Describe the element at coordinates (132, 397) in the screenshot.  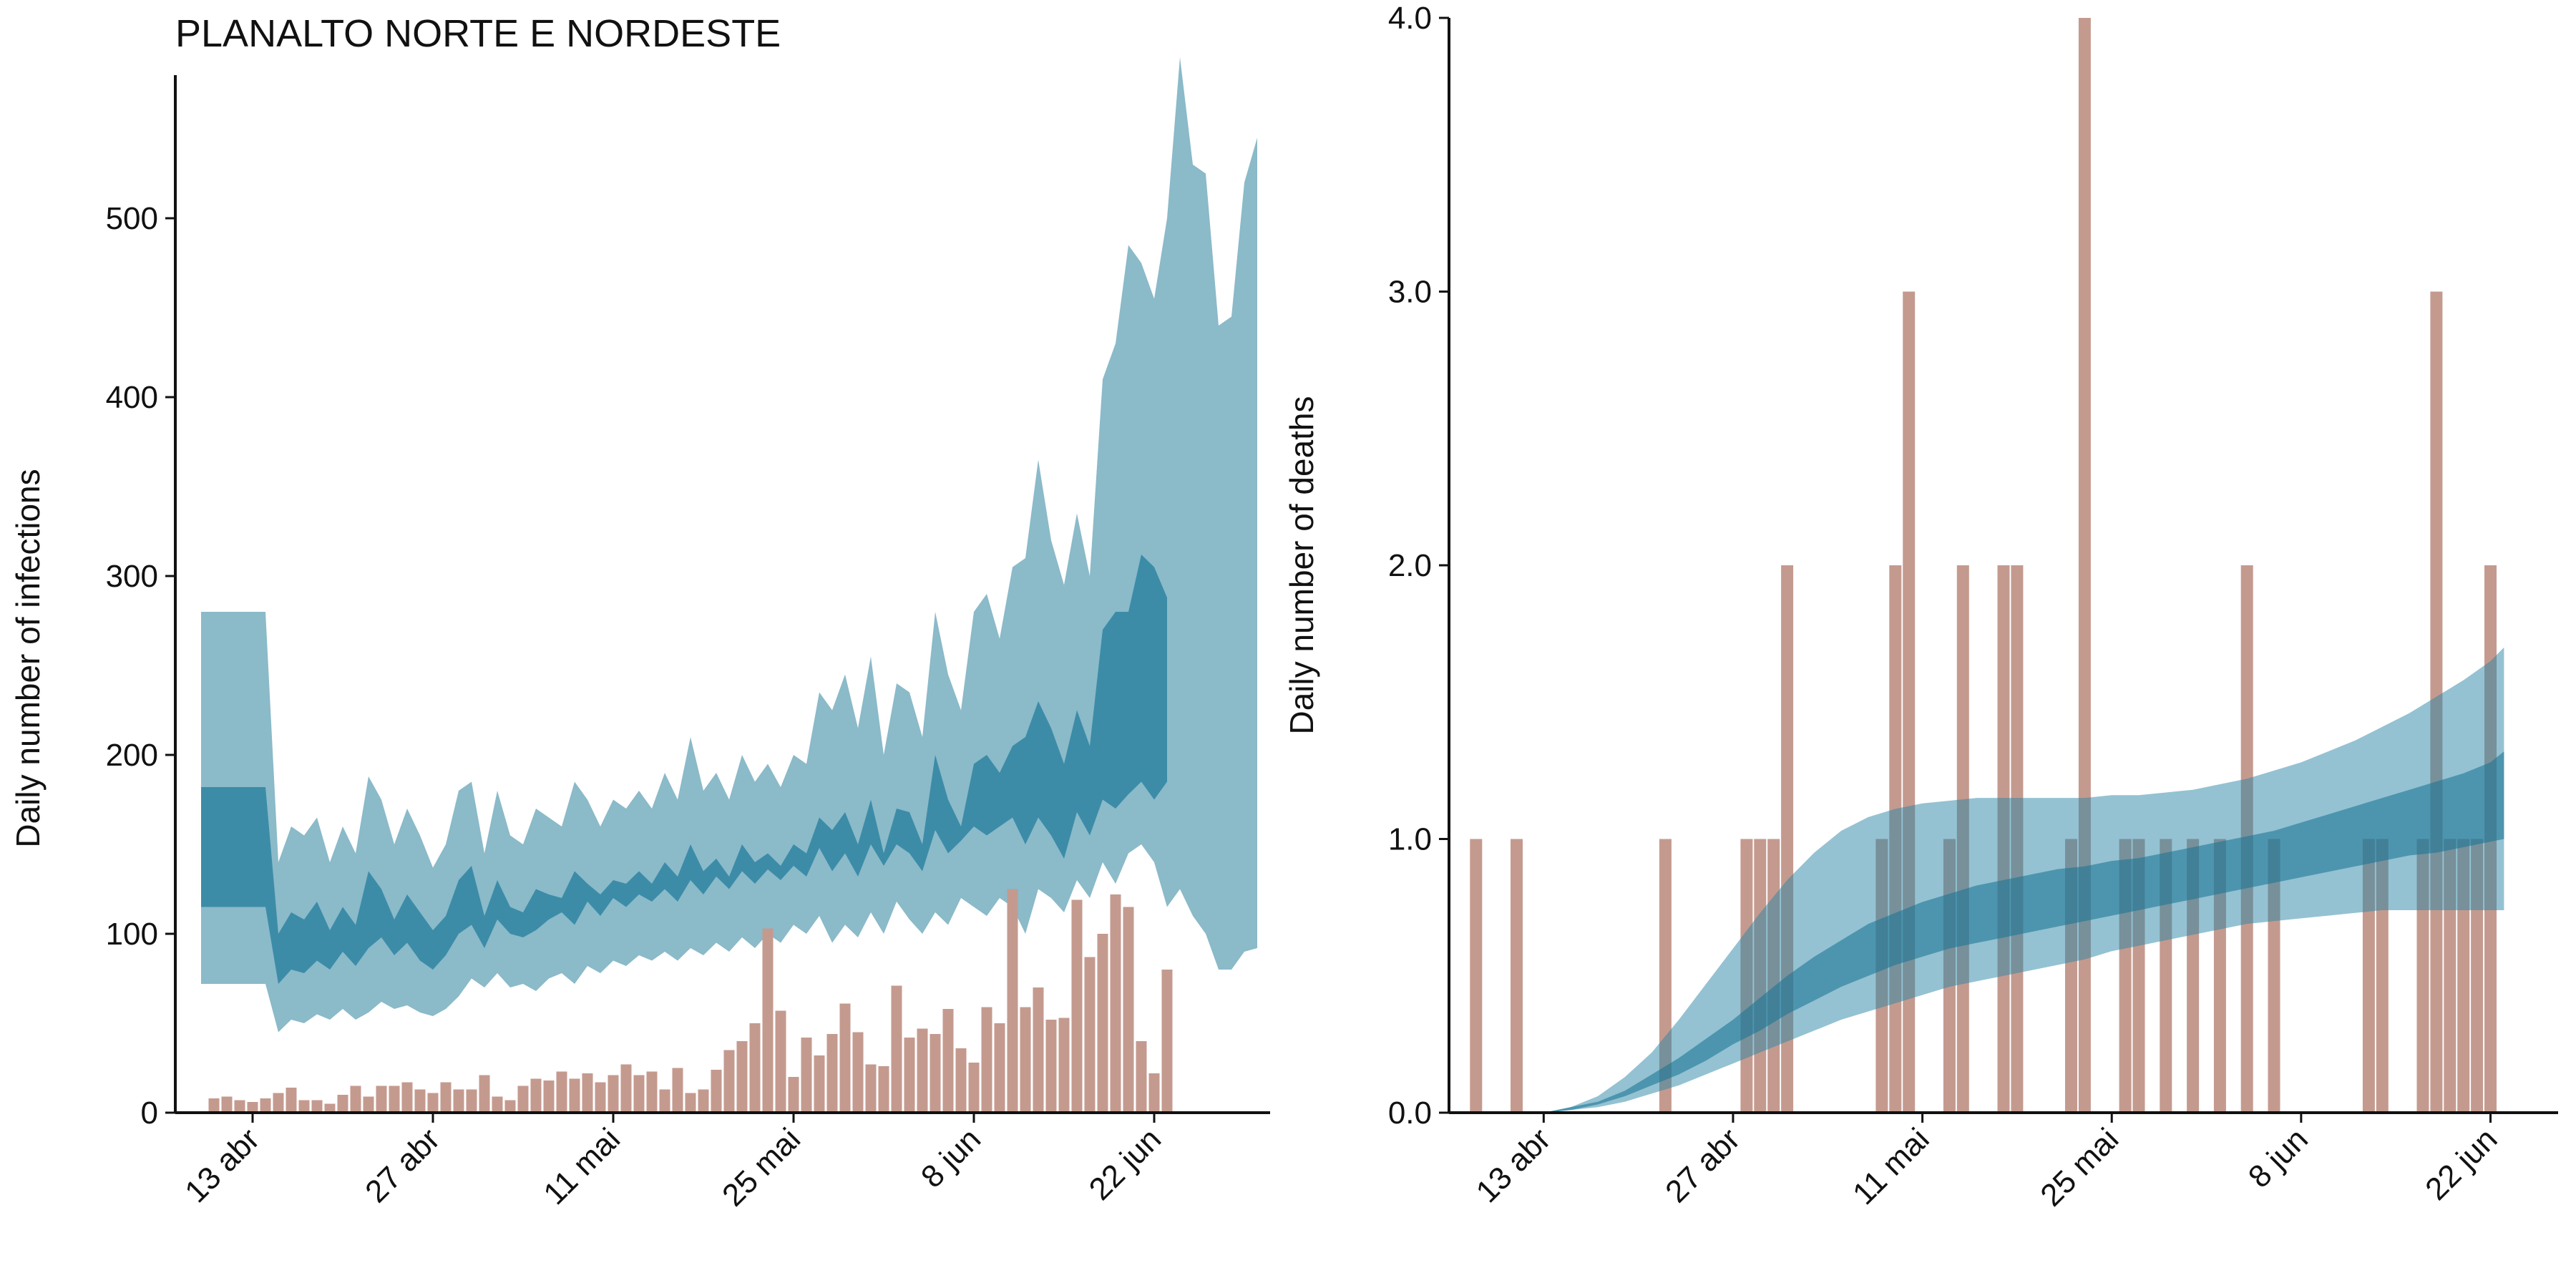
I see `y-tick-label: 400` at that location.